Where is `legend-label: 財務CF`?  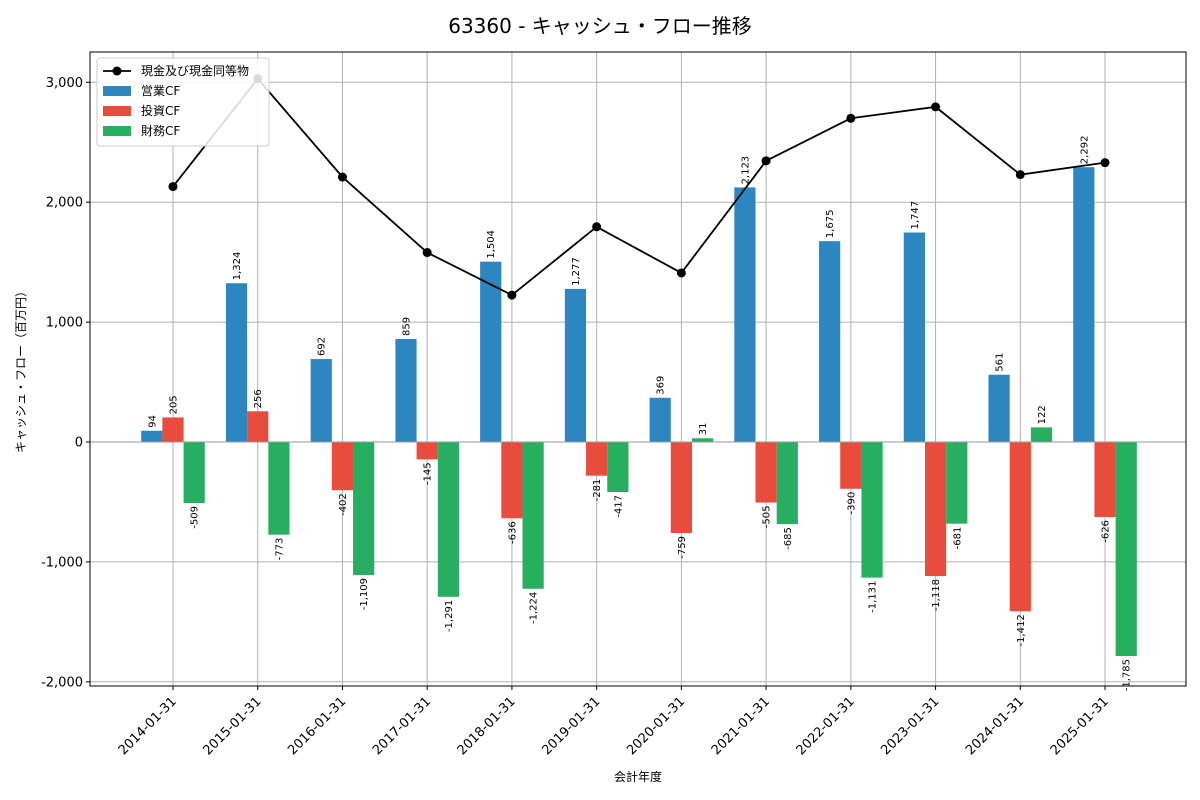 legend-label: 財務CF is located at coordinates (160, 130).